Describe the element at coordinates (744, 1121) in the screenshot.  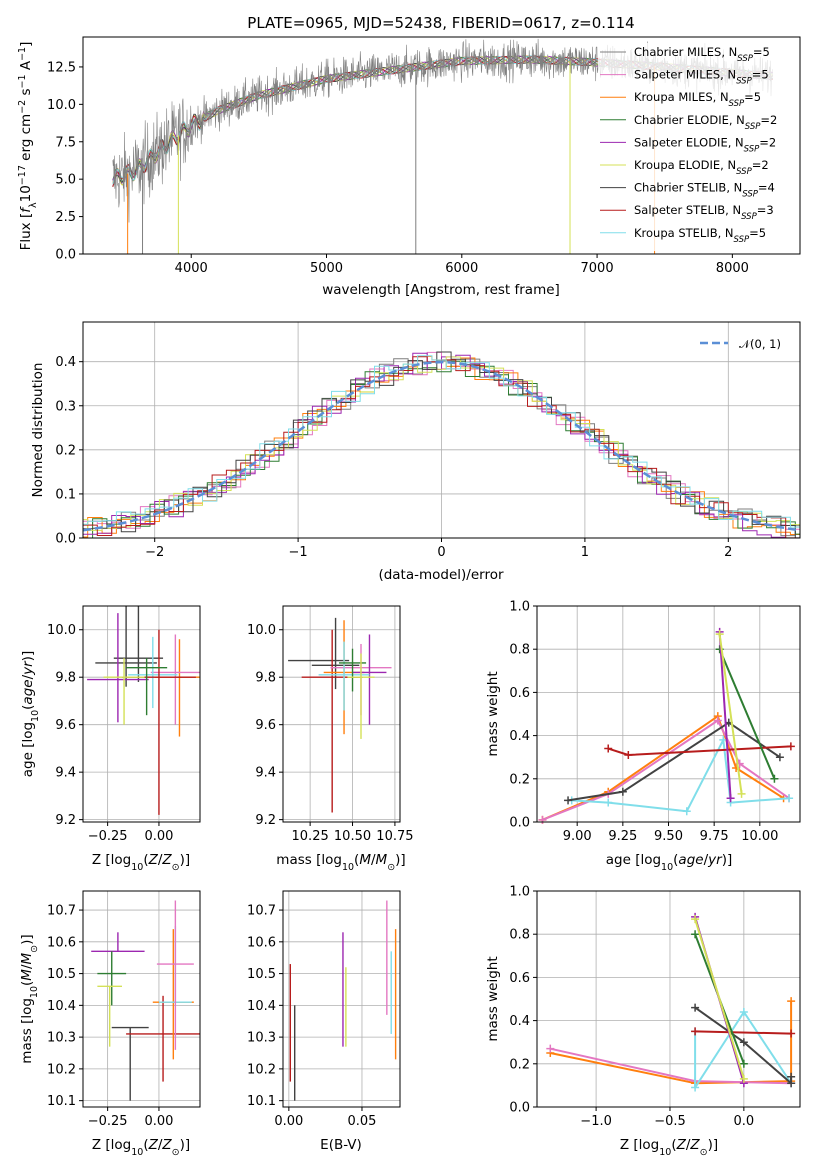
I see `weight-vs-z-xtick-label: 0.0` at that location.